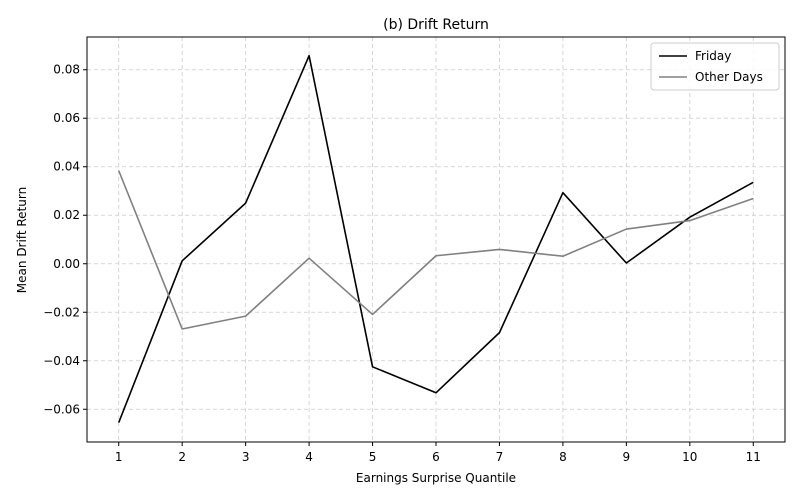 This screenshot has width=800, height=504. I want to click on legend-label-other-days: Other Days, so click(729, 77).